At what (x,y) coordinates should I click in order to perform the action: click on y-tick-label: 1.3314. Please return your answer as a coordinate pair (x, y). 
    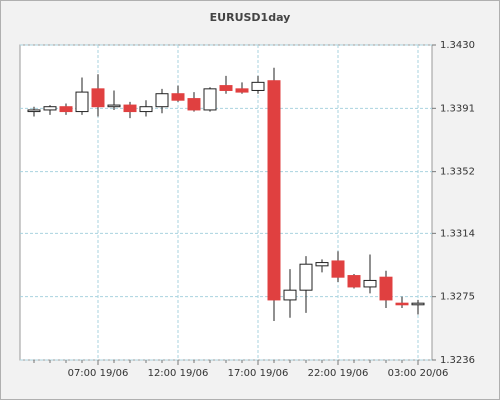
    Looking at the image, I should click on (457, 233).